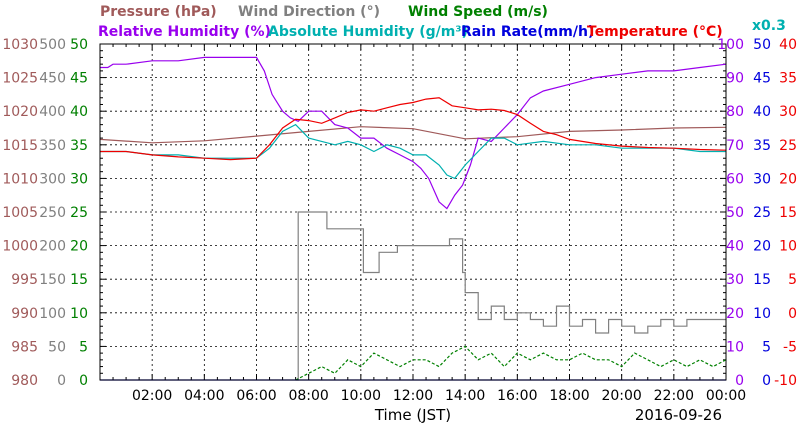  What do you see at coordinates (465, 396) in the screenshot?
I see `x-tick-label: 14:00` at bounding box center [465, 396].